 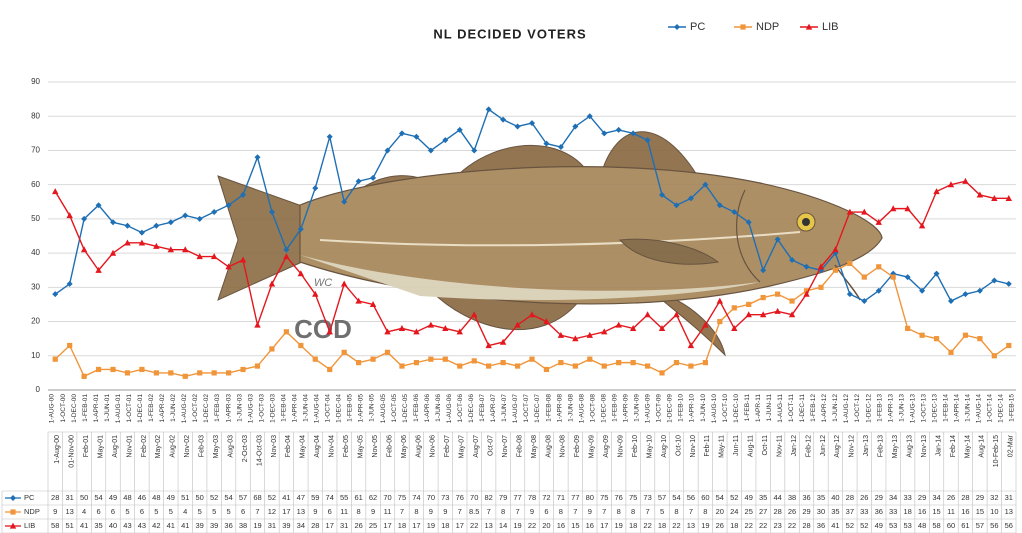 What do you see at coordinates (491, 445) in the screenshot?
I see `table-header: Oct-07` at bounding box center [491, 445].